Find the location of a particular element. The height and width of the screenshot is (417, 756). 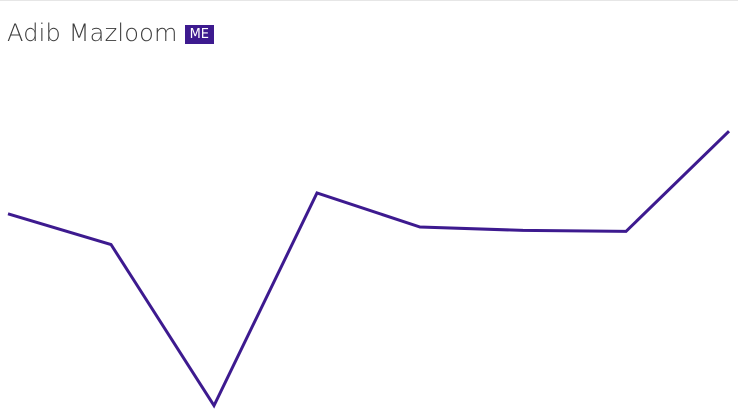

user-header: Adib Mazloom ME is located at coordinates (111, 33).